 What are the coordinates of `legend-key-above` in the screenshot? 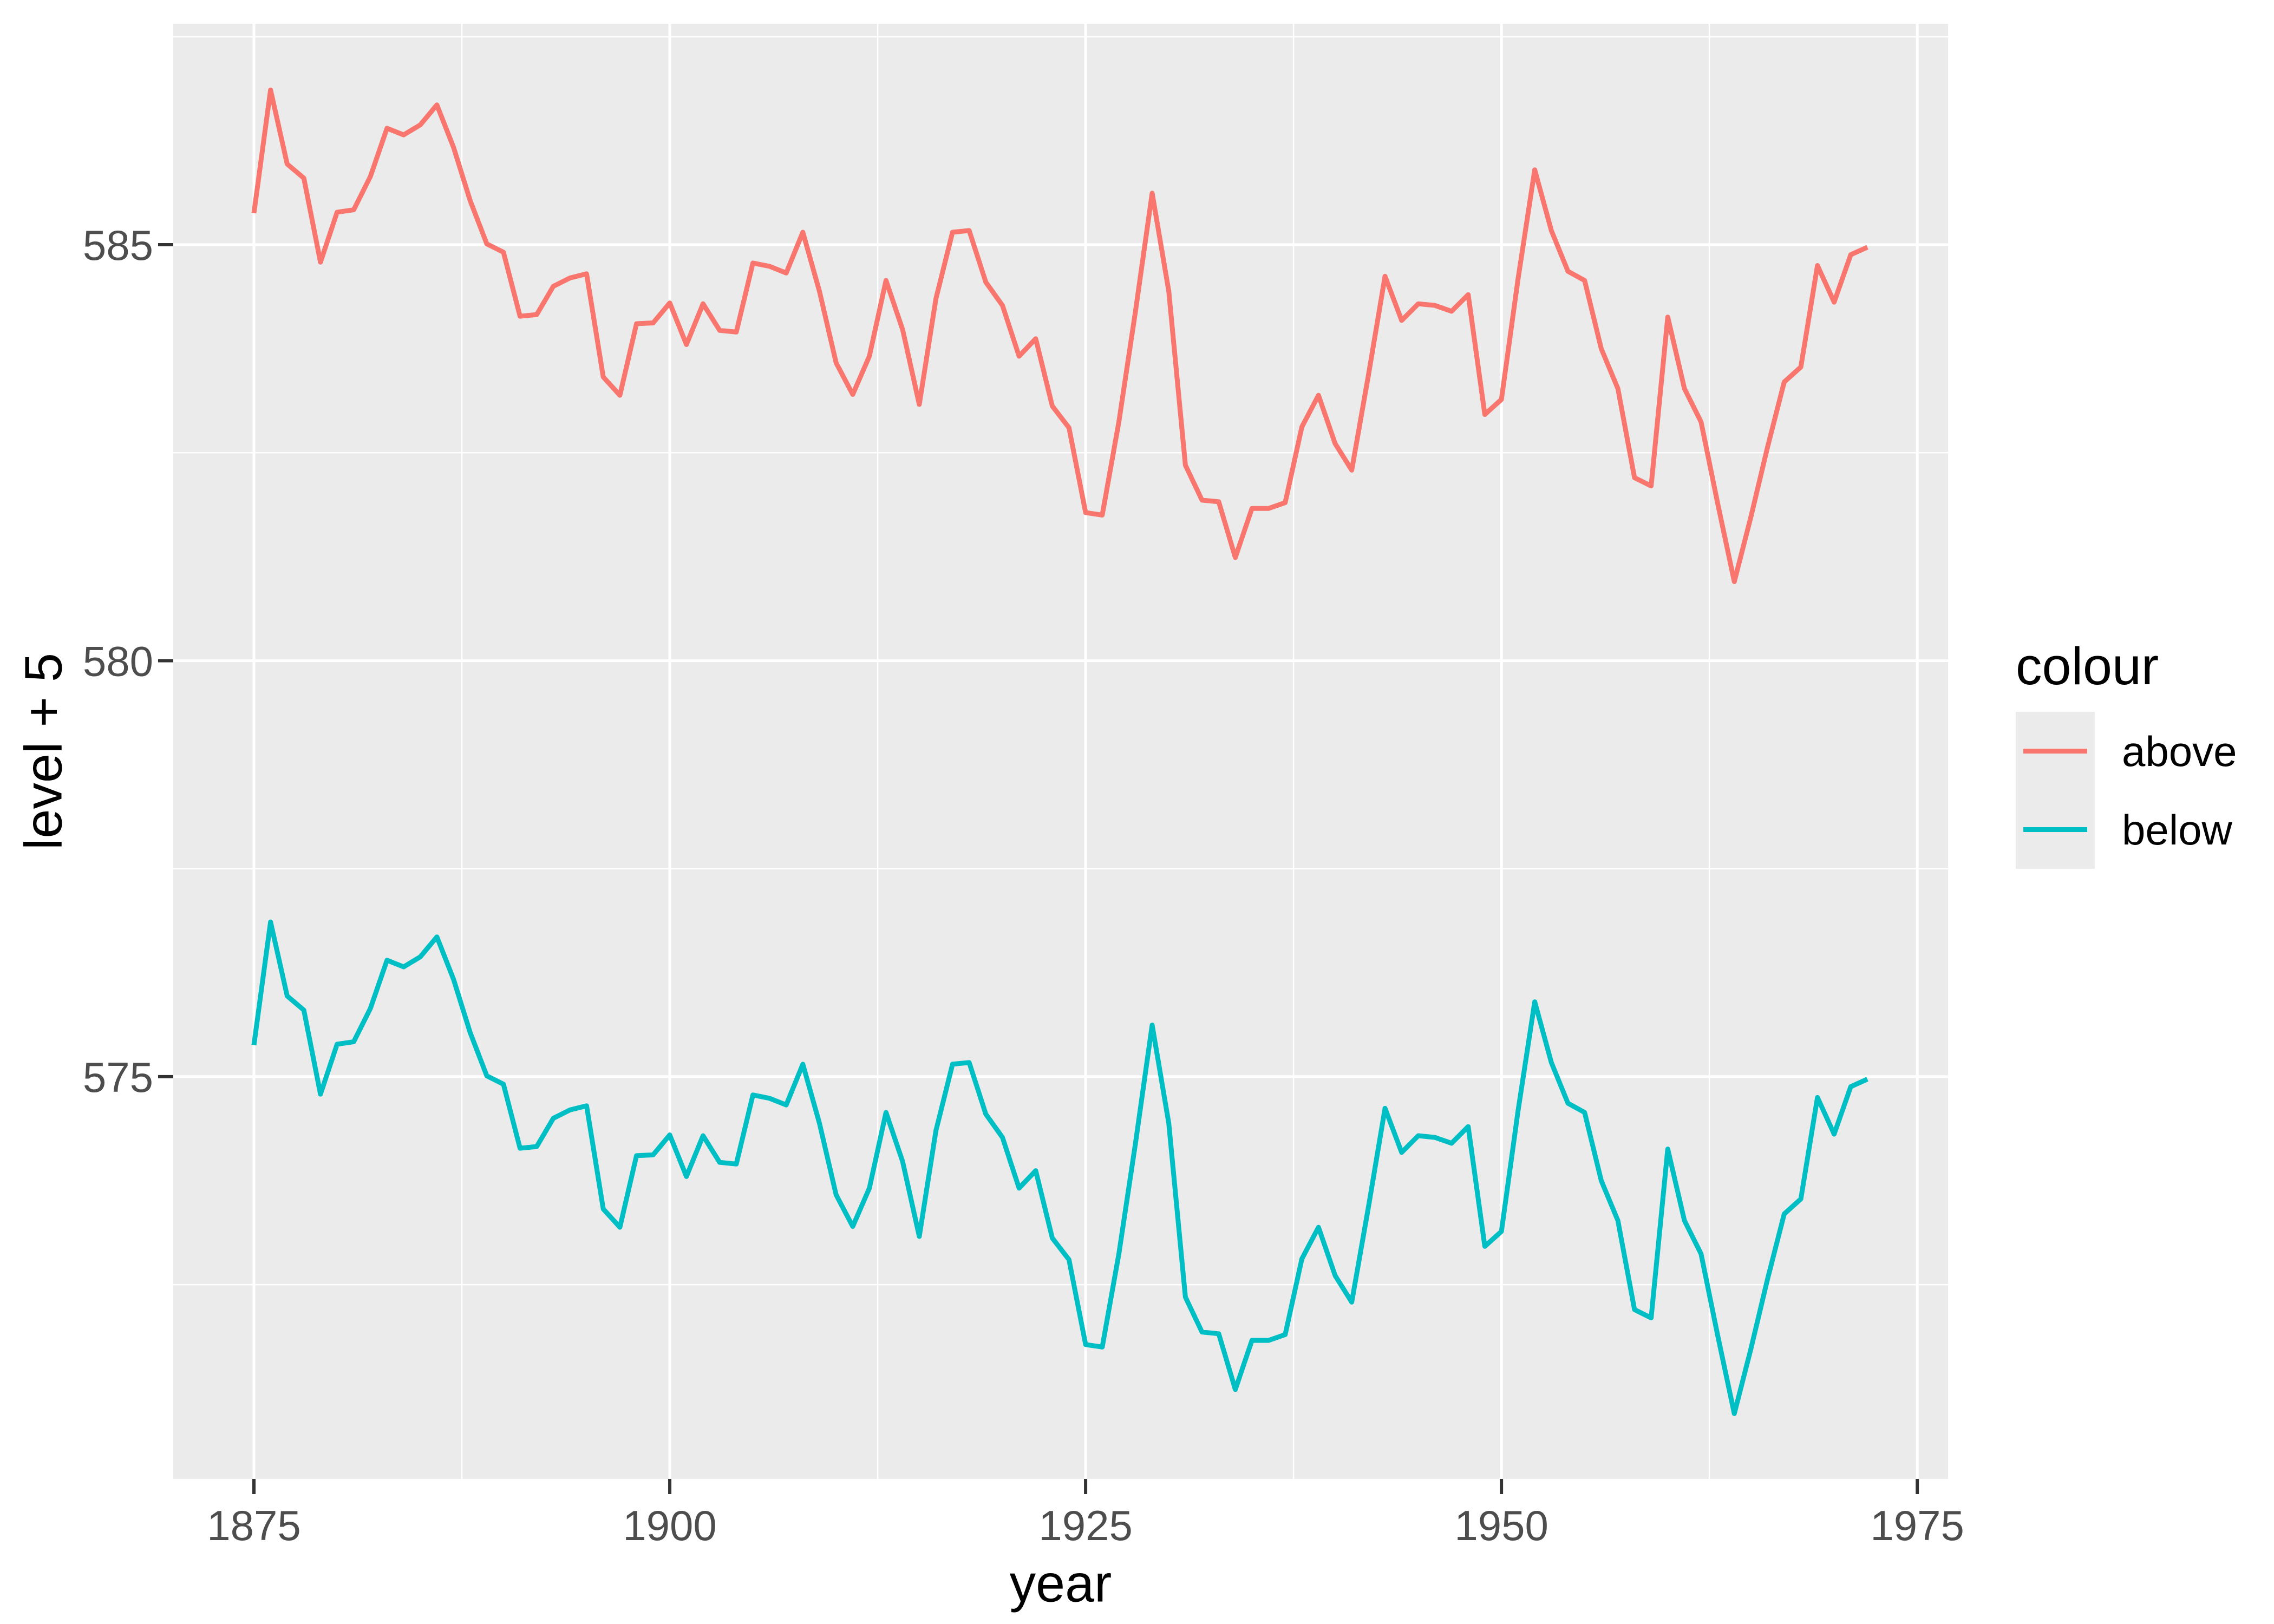 It's located at (2056, 751).